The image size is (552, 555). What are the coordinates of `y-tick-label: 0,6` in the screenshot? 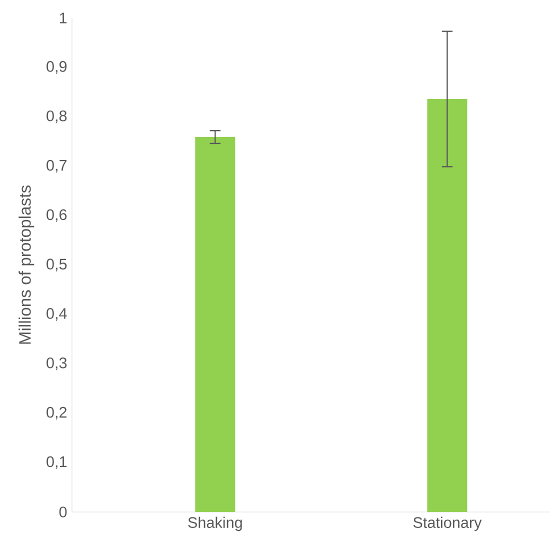 It's located at (56, 215).